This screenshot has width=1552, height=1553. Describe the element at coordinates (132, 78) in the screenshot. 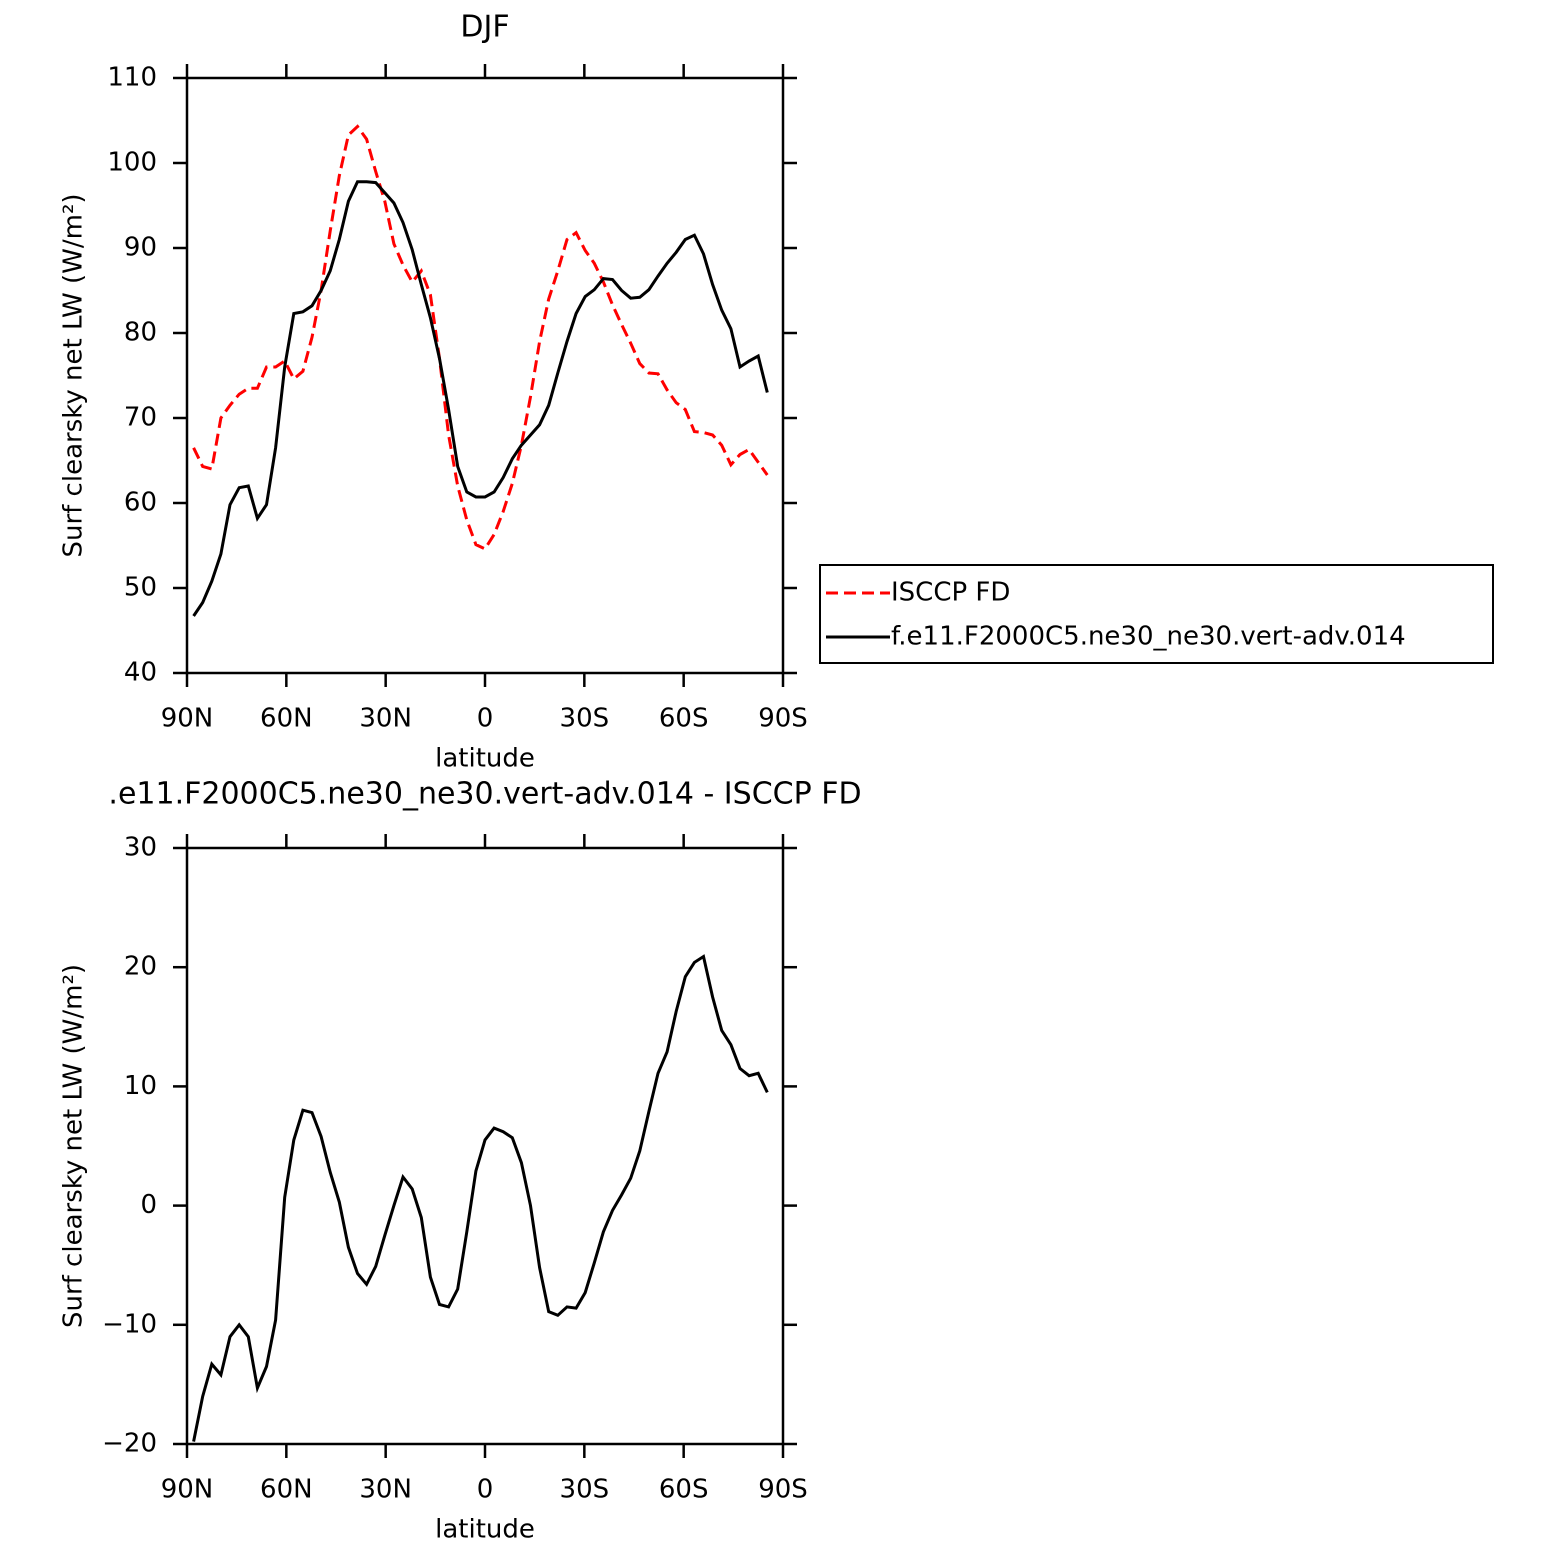

I see `y-tick-label: 110` at that location.